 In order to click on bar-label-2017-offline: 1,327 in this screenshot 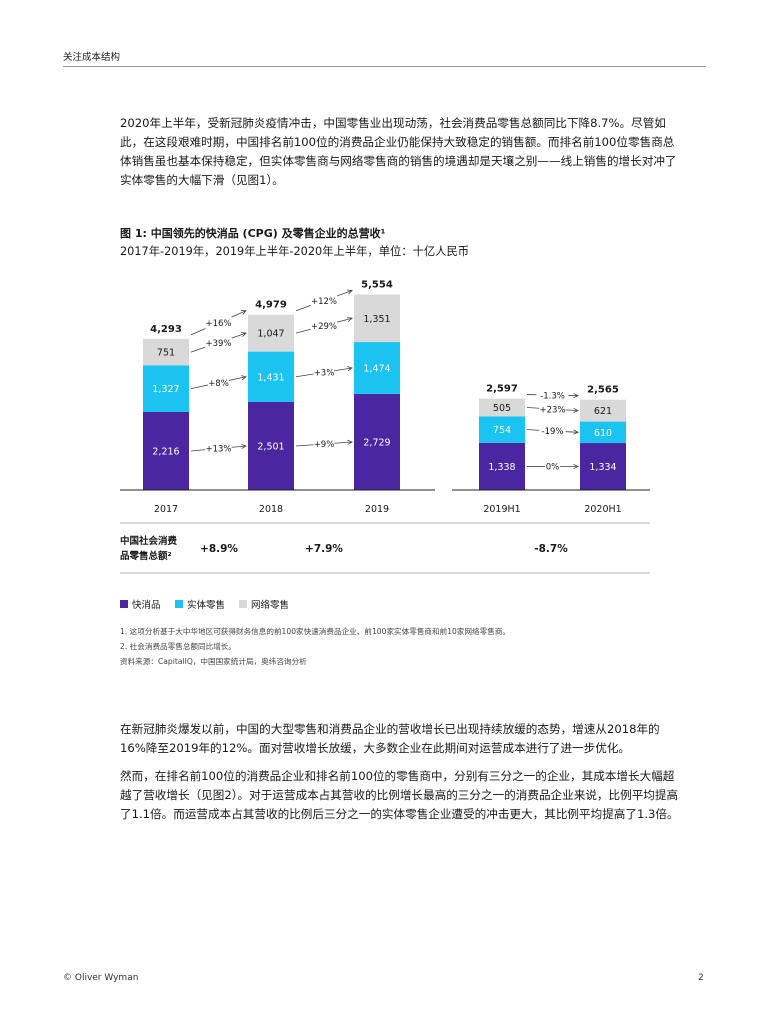, I will do `click(165, 389)`.